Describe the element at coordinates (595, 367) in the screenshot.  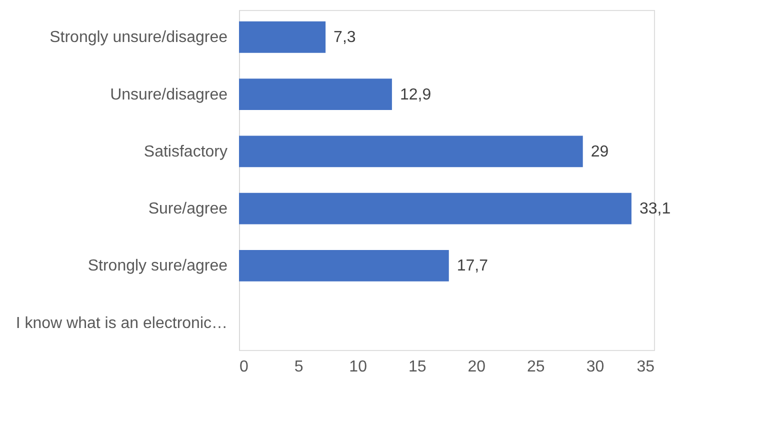
I see `x-tick-label: 30` at that location.